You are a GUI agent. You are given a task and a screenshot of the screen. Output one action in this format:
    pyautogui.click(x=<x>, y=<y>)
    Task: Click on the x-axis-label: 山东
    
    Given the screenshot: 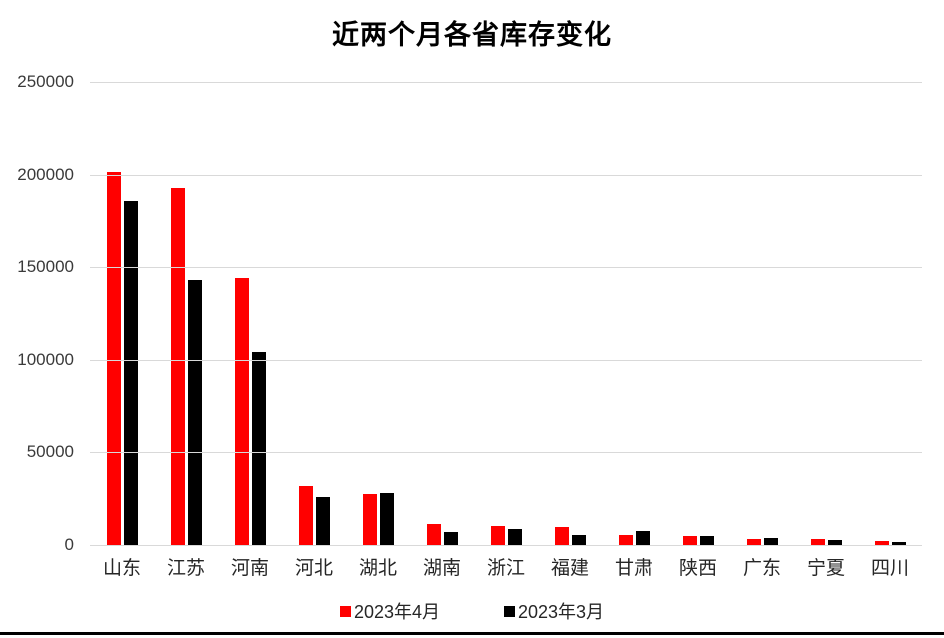 What is the action you would take?
    pyautogui.click(x=121, y=568)
    